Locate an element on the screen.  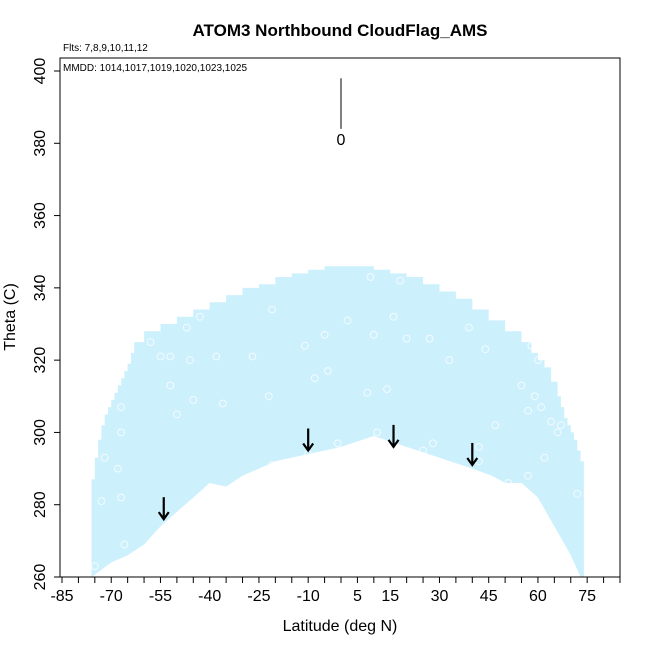
center-marker-label: 0 is located at coordinates (341, 140).